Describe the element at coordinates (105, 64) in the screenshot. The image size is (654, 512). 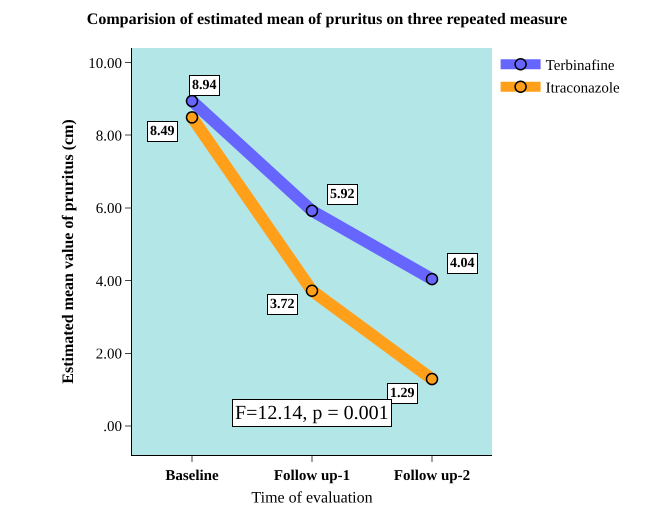
I see `y-tick-label: 10.00` at that location.